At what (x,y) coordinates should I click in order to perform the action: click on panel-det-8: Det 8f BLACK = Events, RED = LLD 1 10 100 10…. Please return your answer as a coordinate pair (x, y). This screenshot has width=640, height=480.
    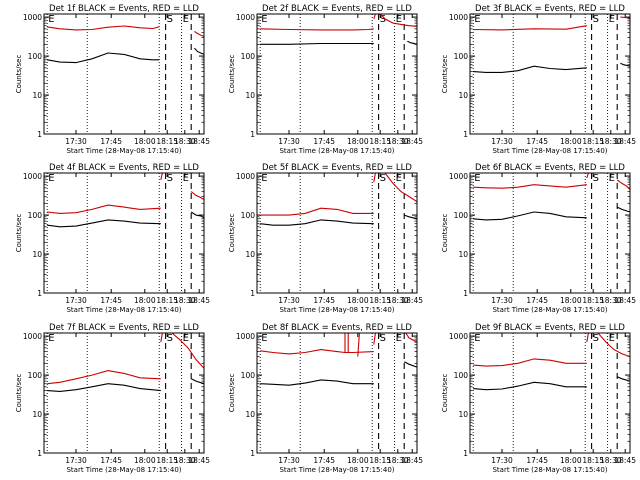
    Looking at the image, I should click on (325, 398).